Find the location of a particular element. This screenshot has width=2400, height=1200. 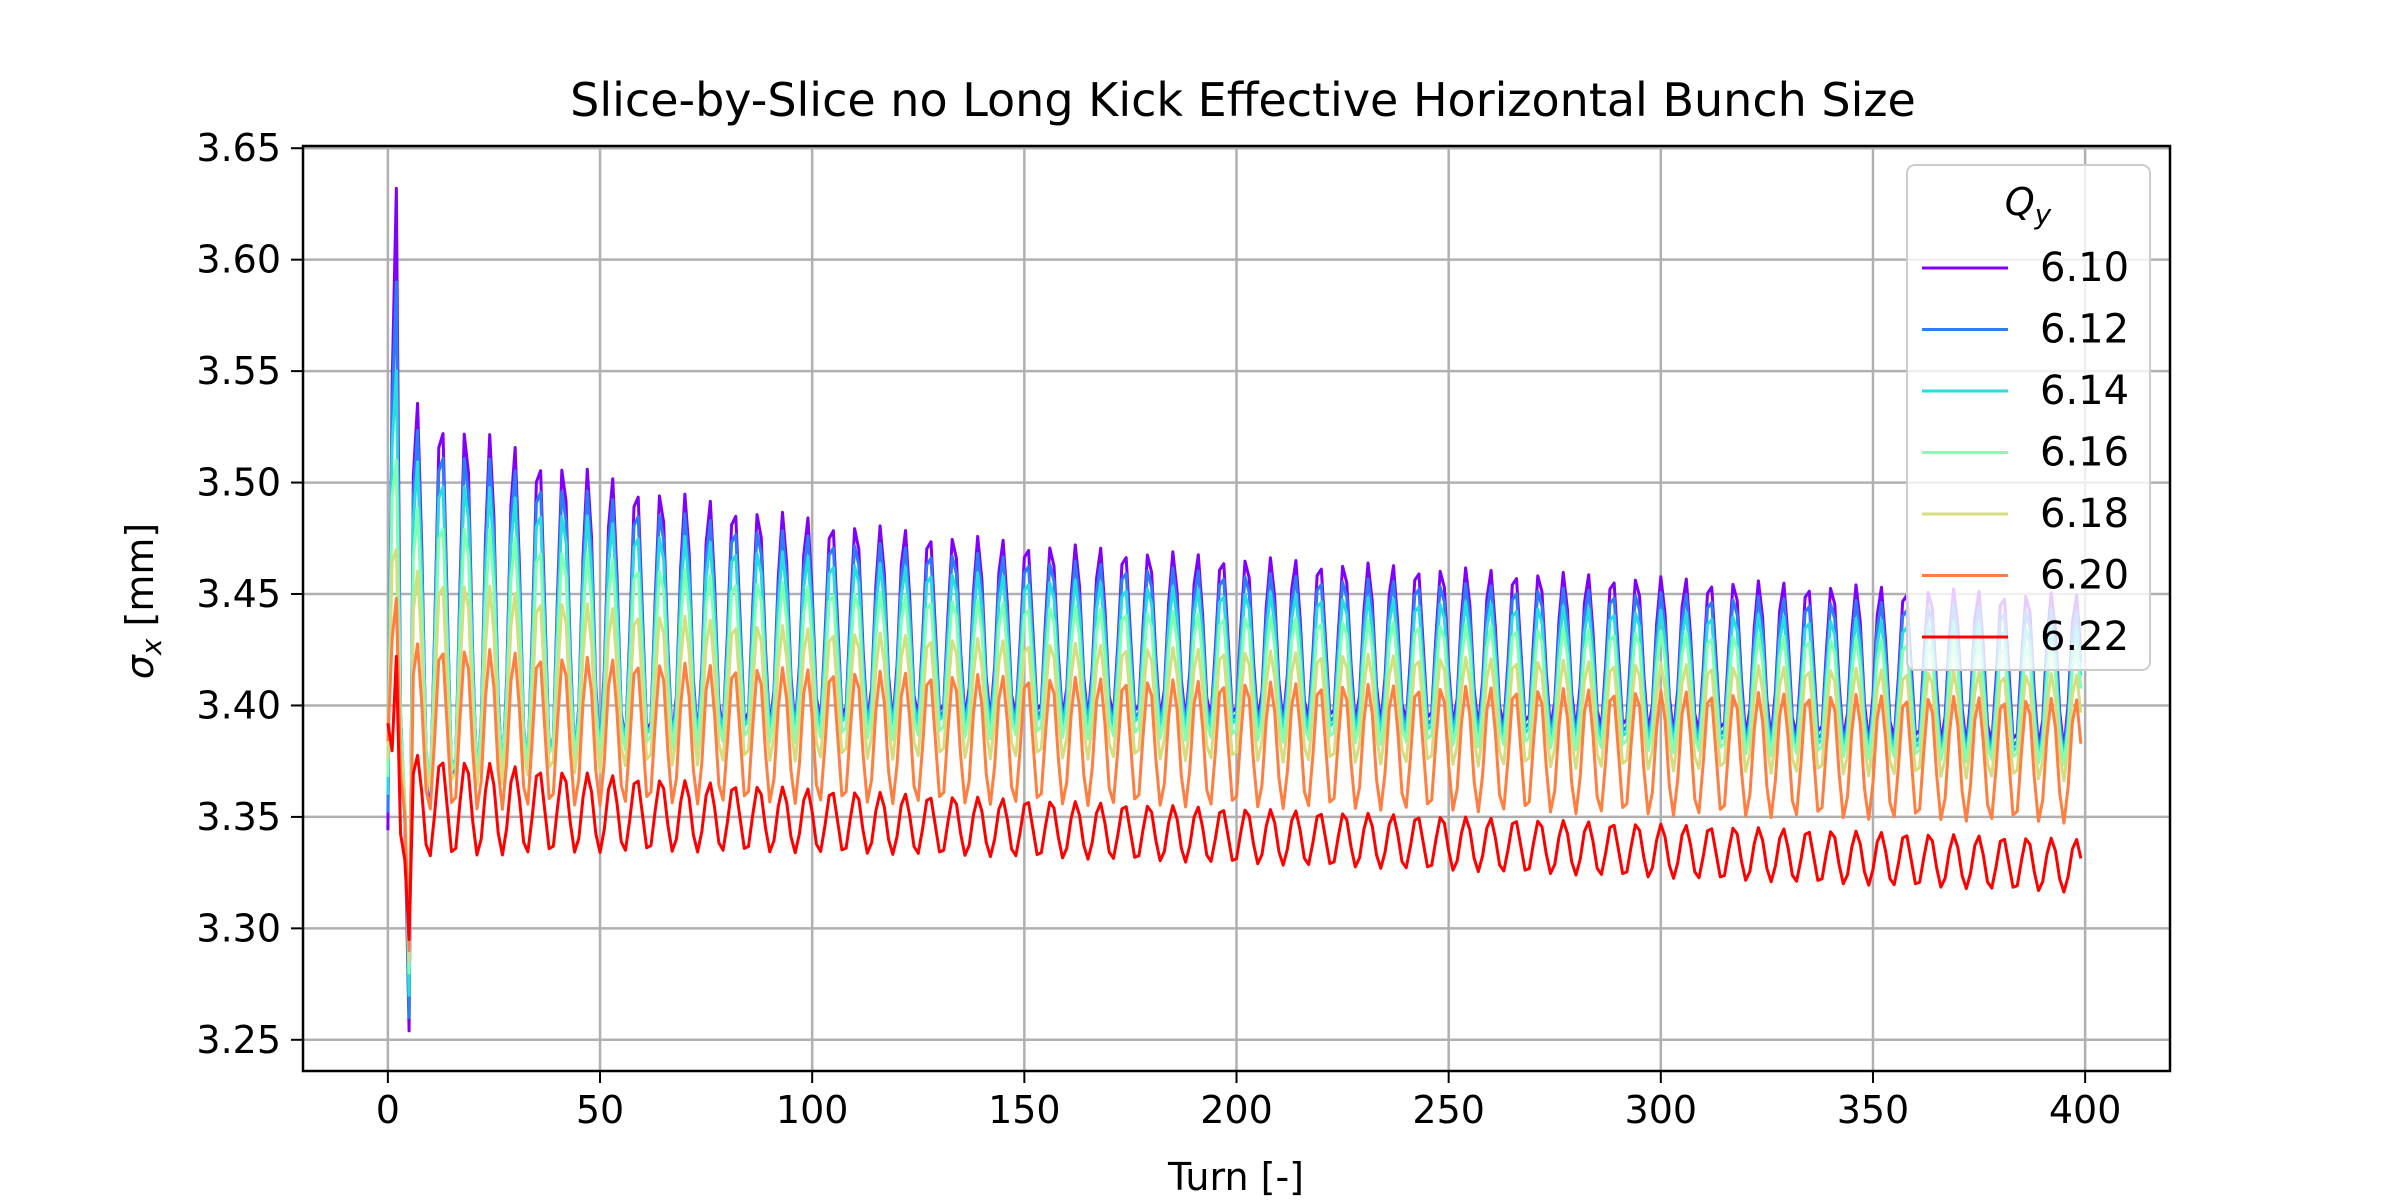

legend-label: 6.16 is located at coordinates (2084, 453).